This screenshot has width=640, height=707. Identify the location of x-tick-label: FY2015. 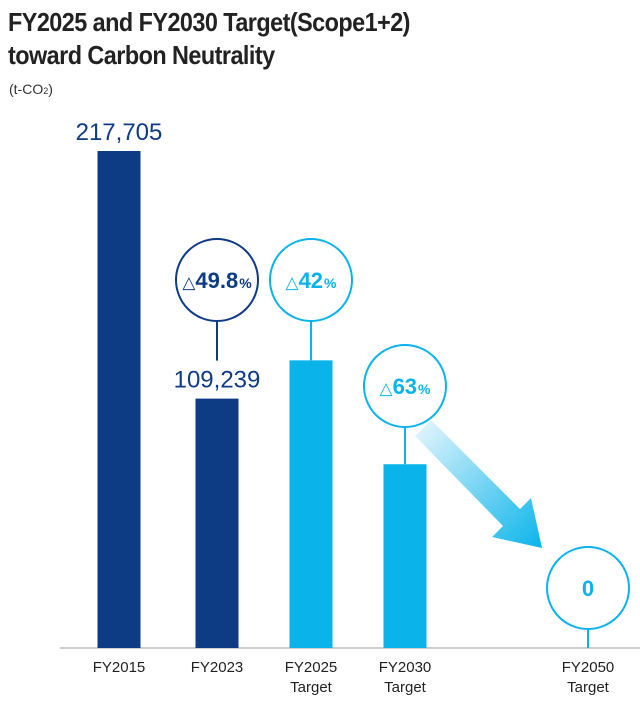
(119, 667).